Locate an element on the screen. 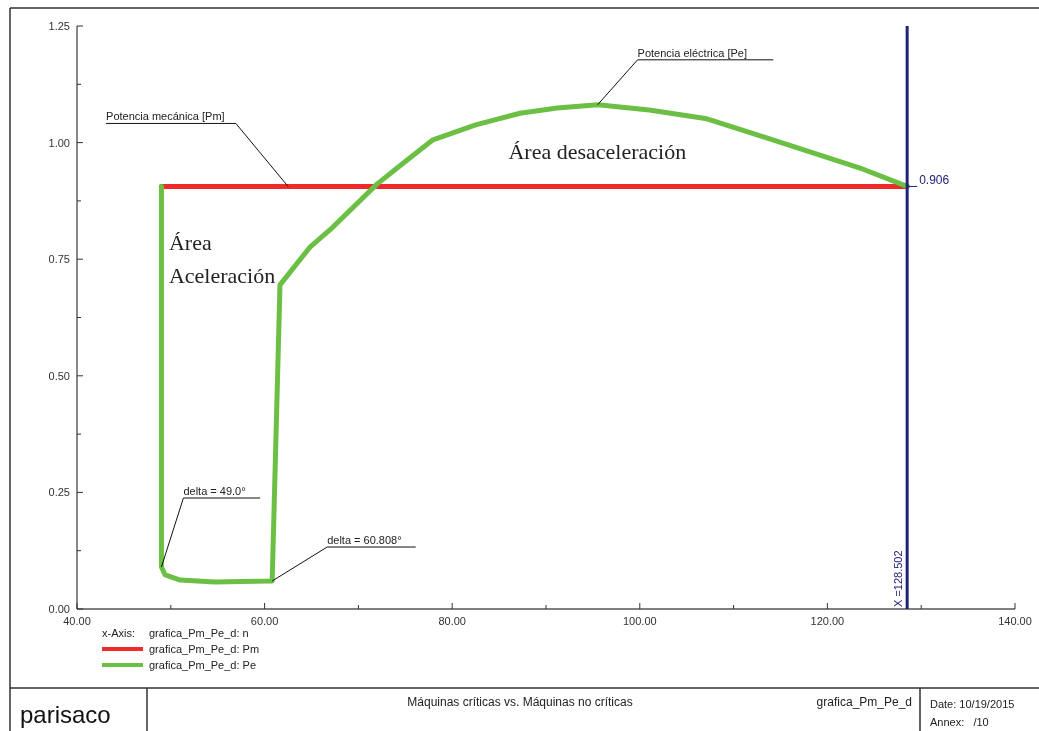 This screenshot has width=1039, height=731. x-tick-label: 140.00 is located at coordinates (1015, 621).